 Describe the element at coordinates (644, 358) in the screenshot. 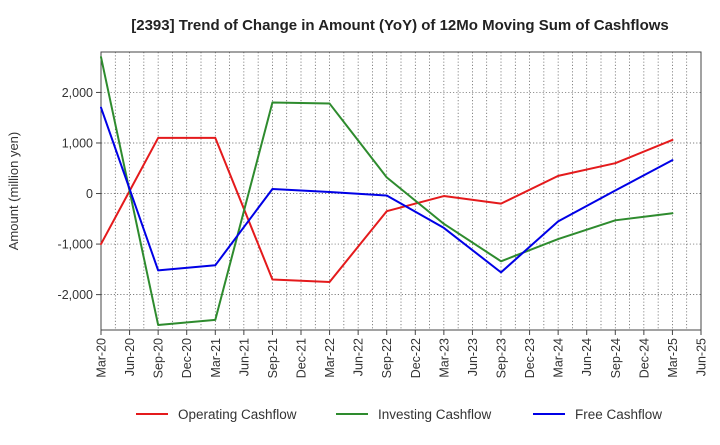

I see `x-tick-label: Dec-24` at that location.